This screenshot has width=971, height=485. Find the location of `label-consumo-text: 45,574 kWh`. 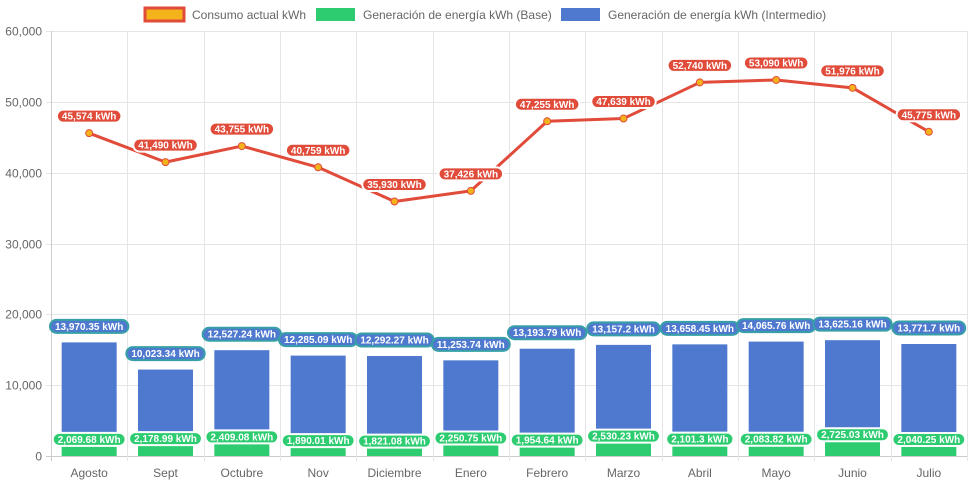

label-consumo-text: 45,574 kWh is located at coordinates (89, 117).